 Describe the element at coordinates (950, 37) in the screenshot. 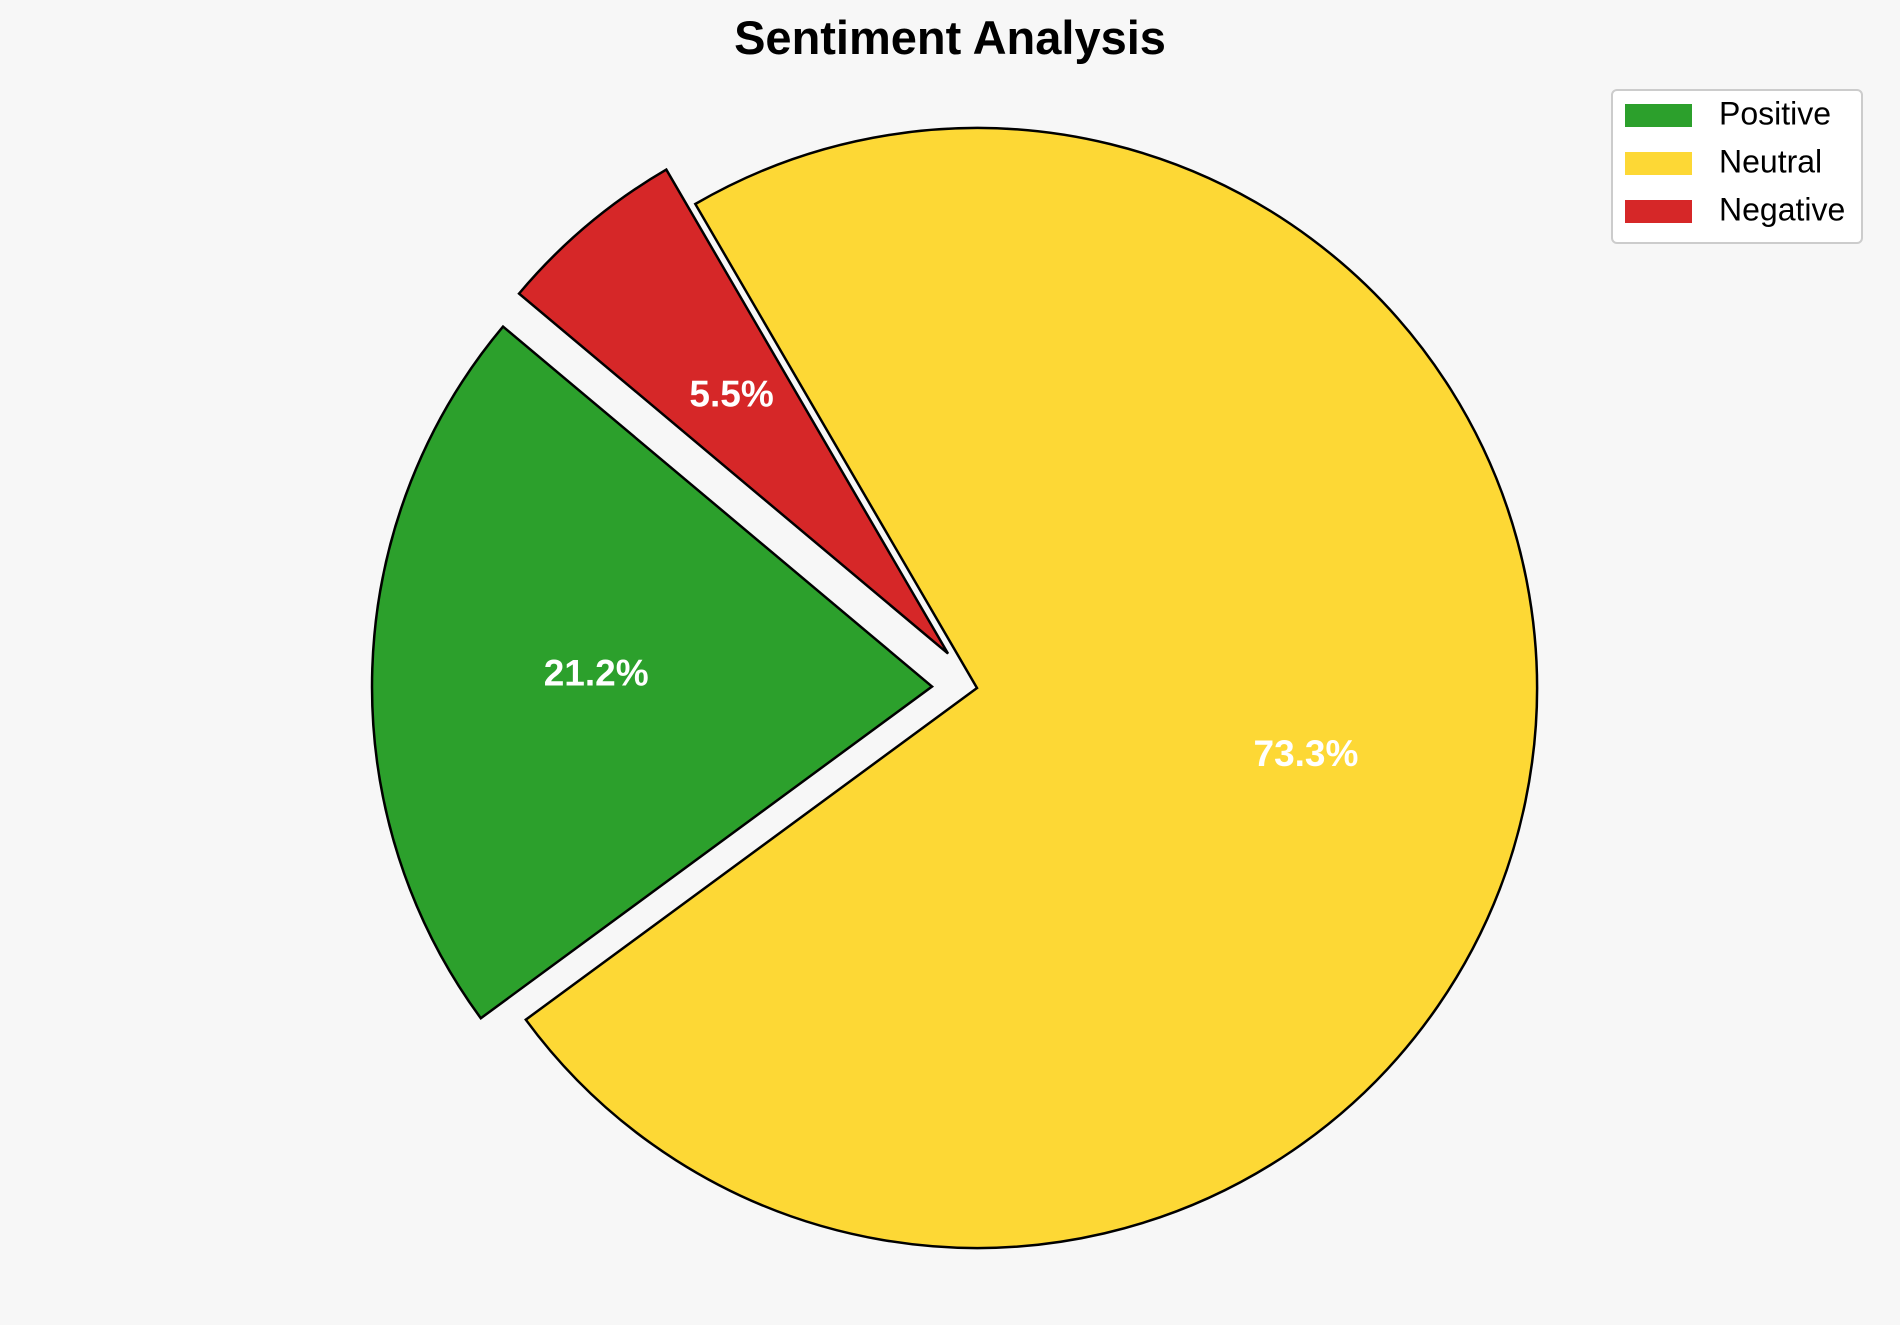

I see `chart-title: Sentiment Analysis` at that location.